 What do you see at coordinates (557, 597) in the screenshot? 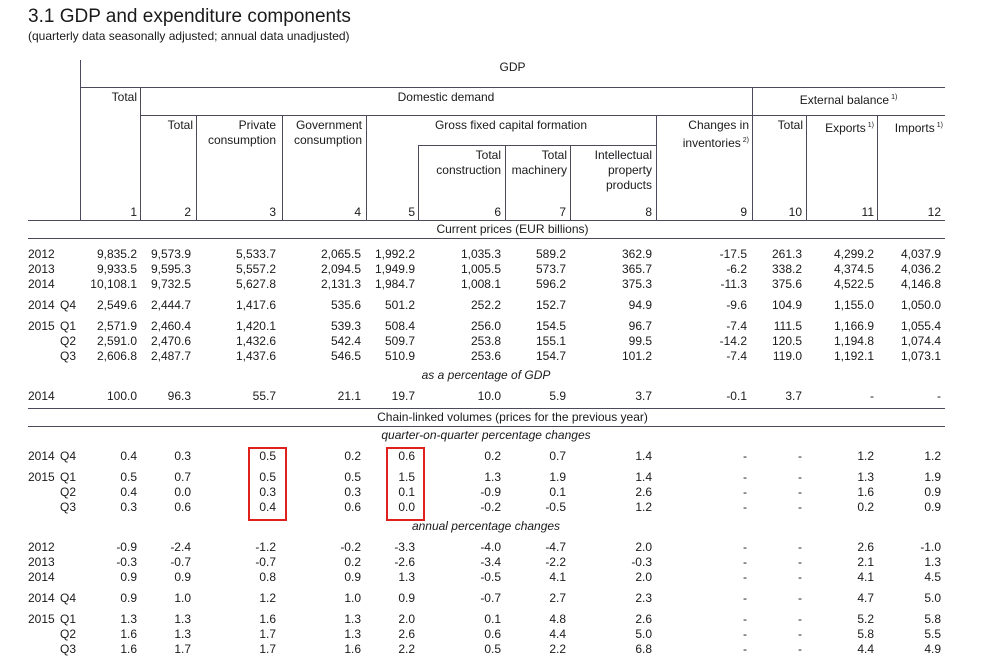
I see `table-cell: 2.7` at bounding box center [557, 597].